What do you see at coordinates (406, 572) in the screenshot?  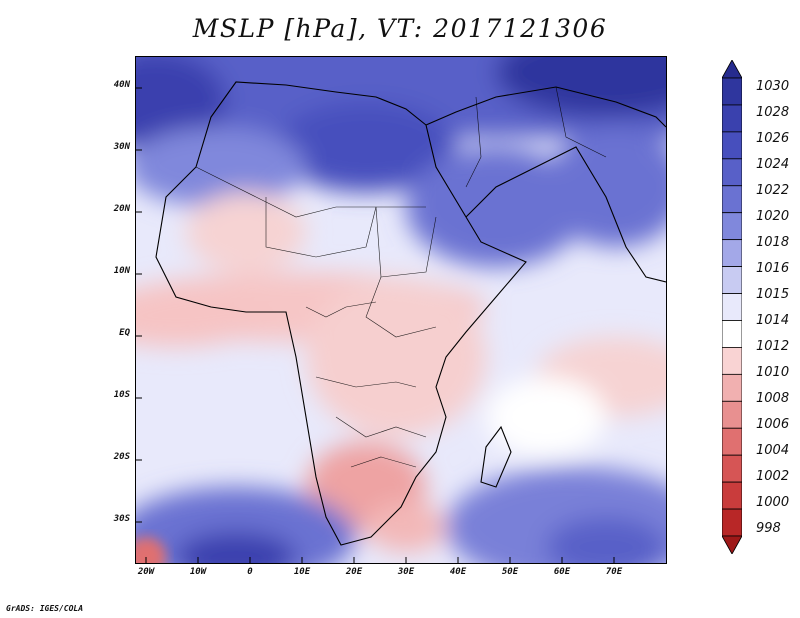 I see `lon-label-30e: 30E` at bounding box center [406, 572].